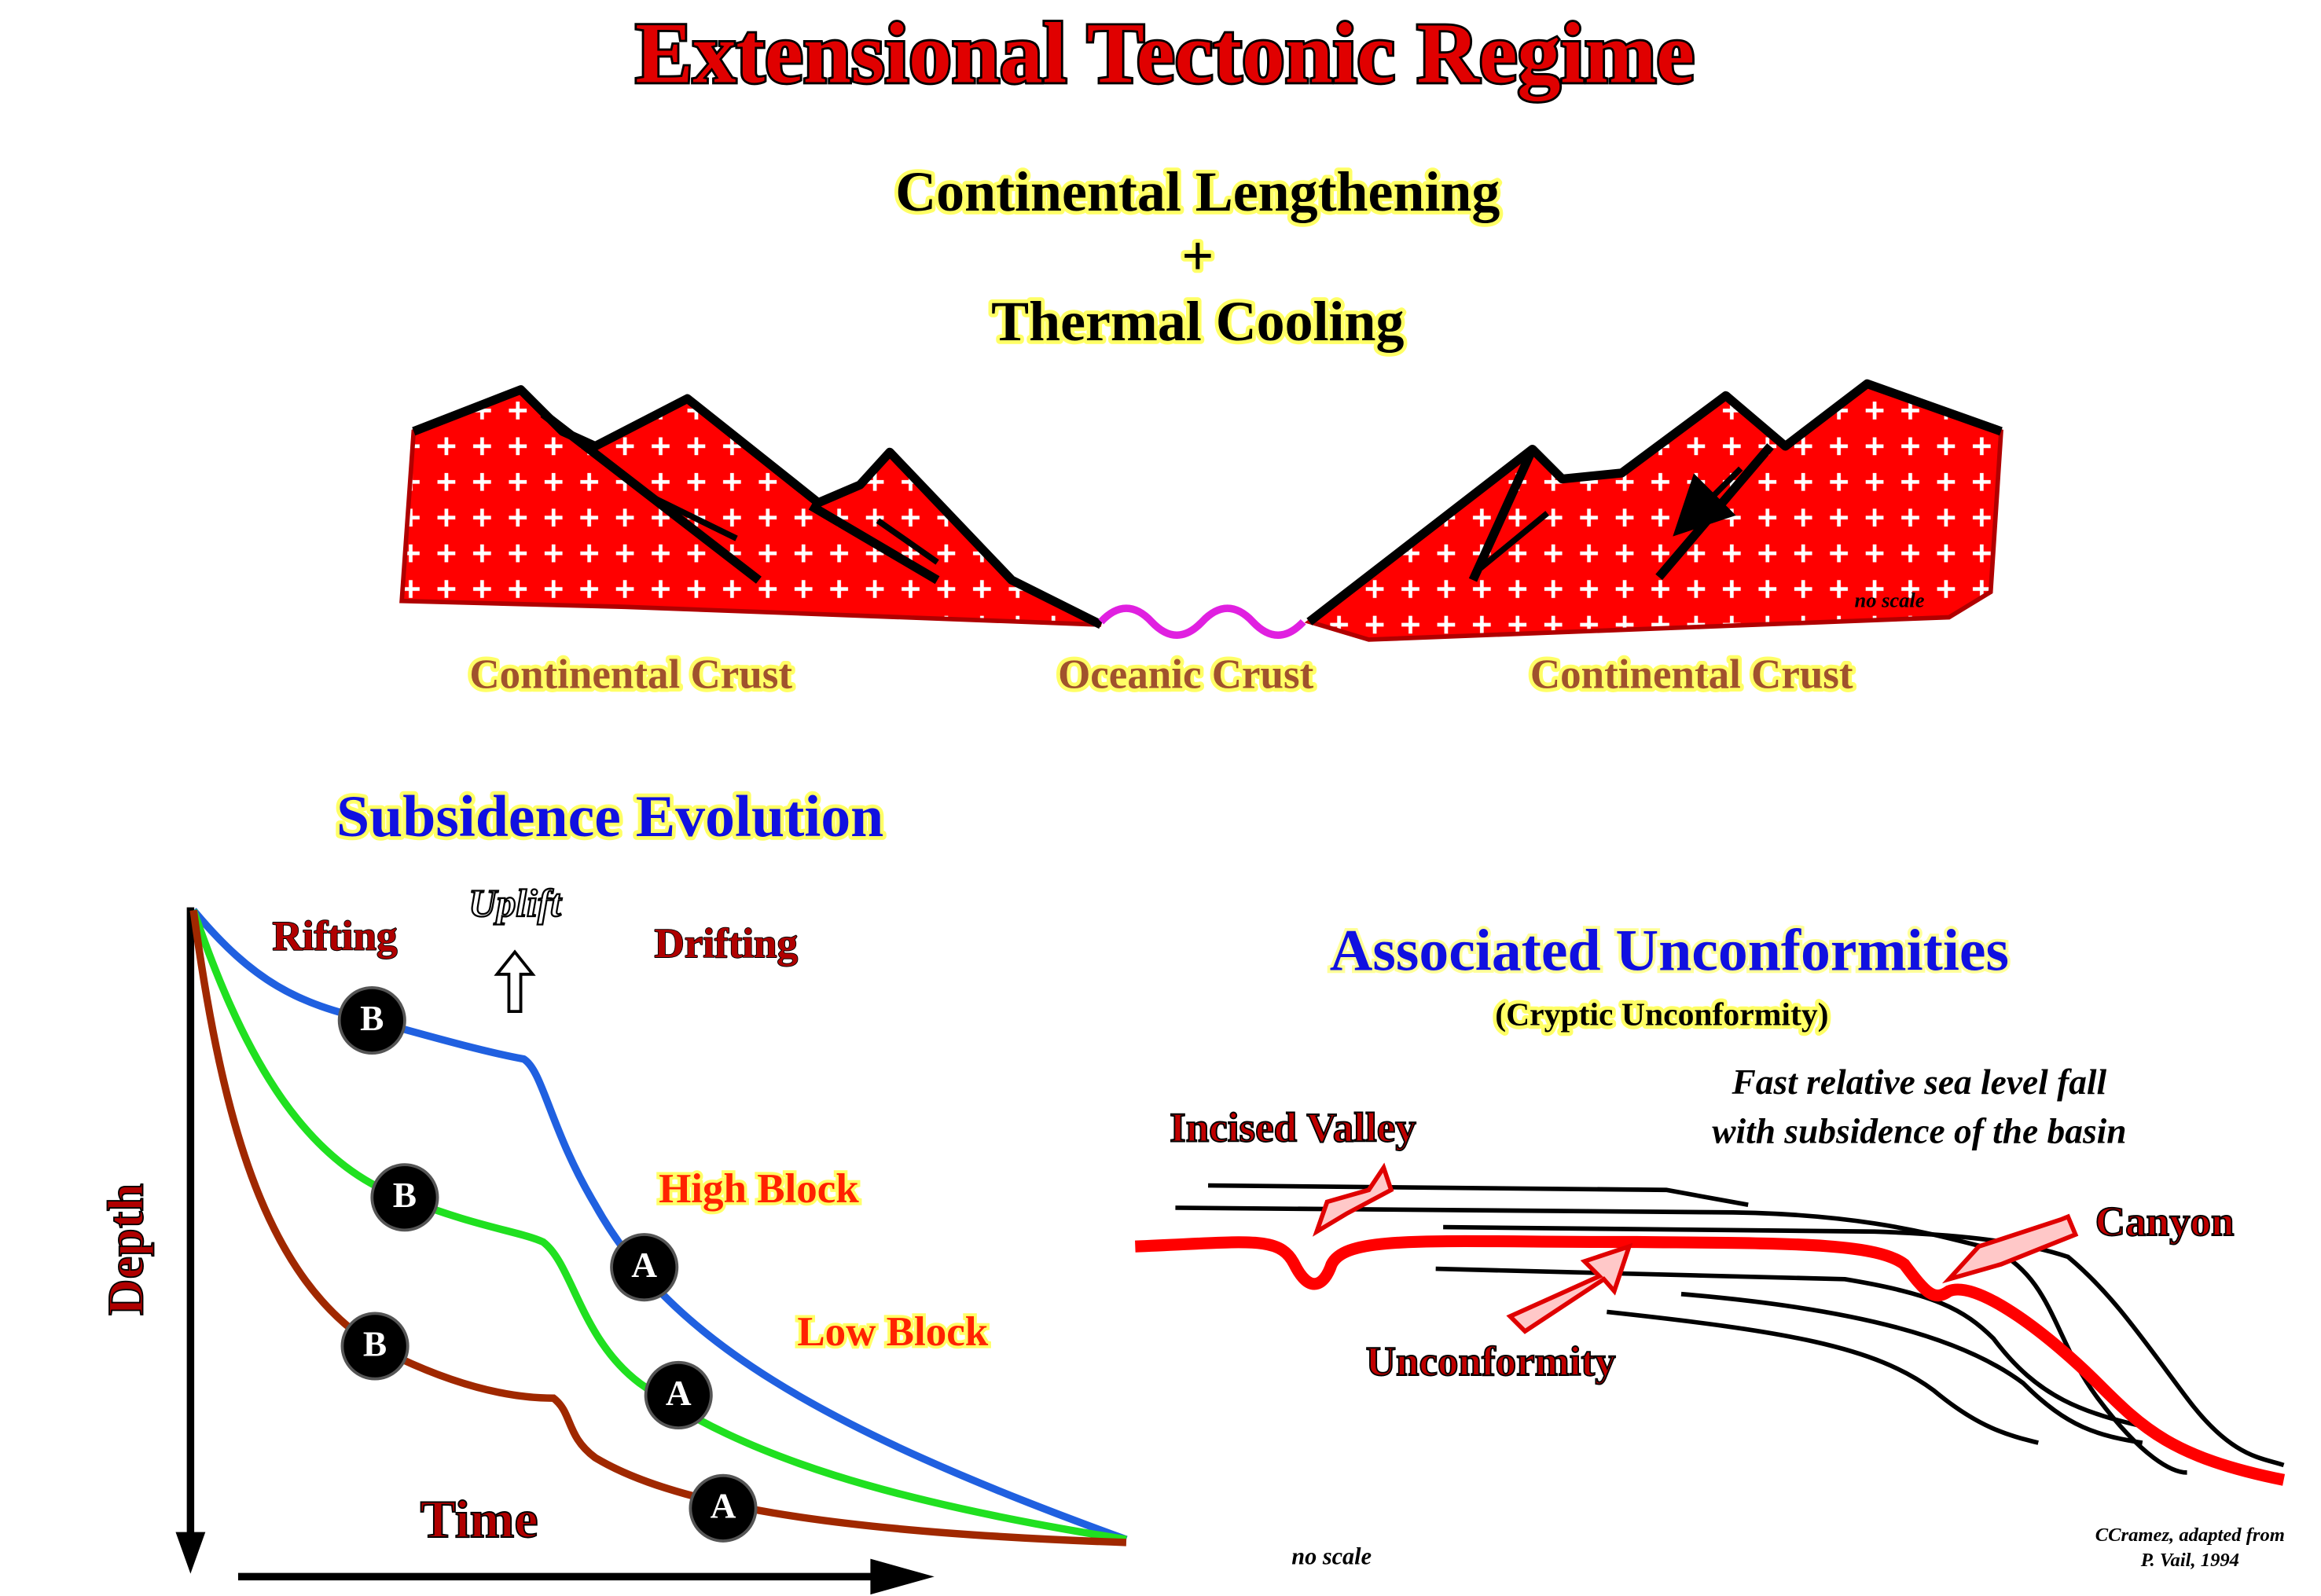  Describe the element at coordinates (1491, 1362) in the screenshot. I see `label: Unconformity` at that location.